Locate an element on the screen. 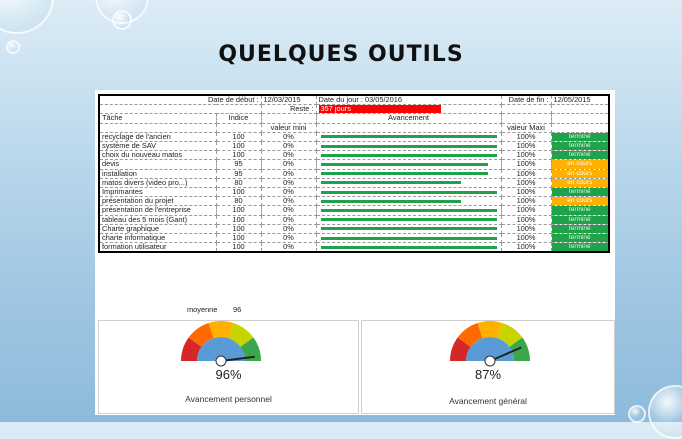  table-row: installation 95 0% 100% en cours is located at coordinates (354, 173).